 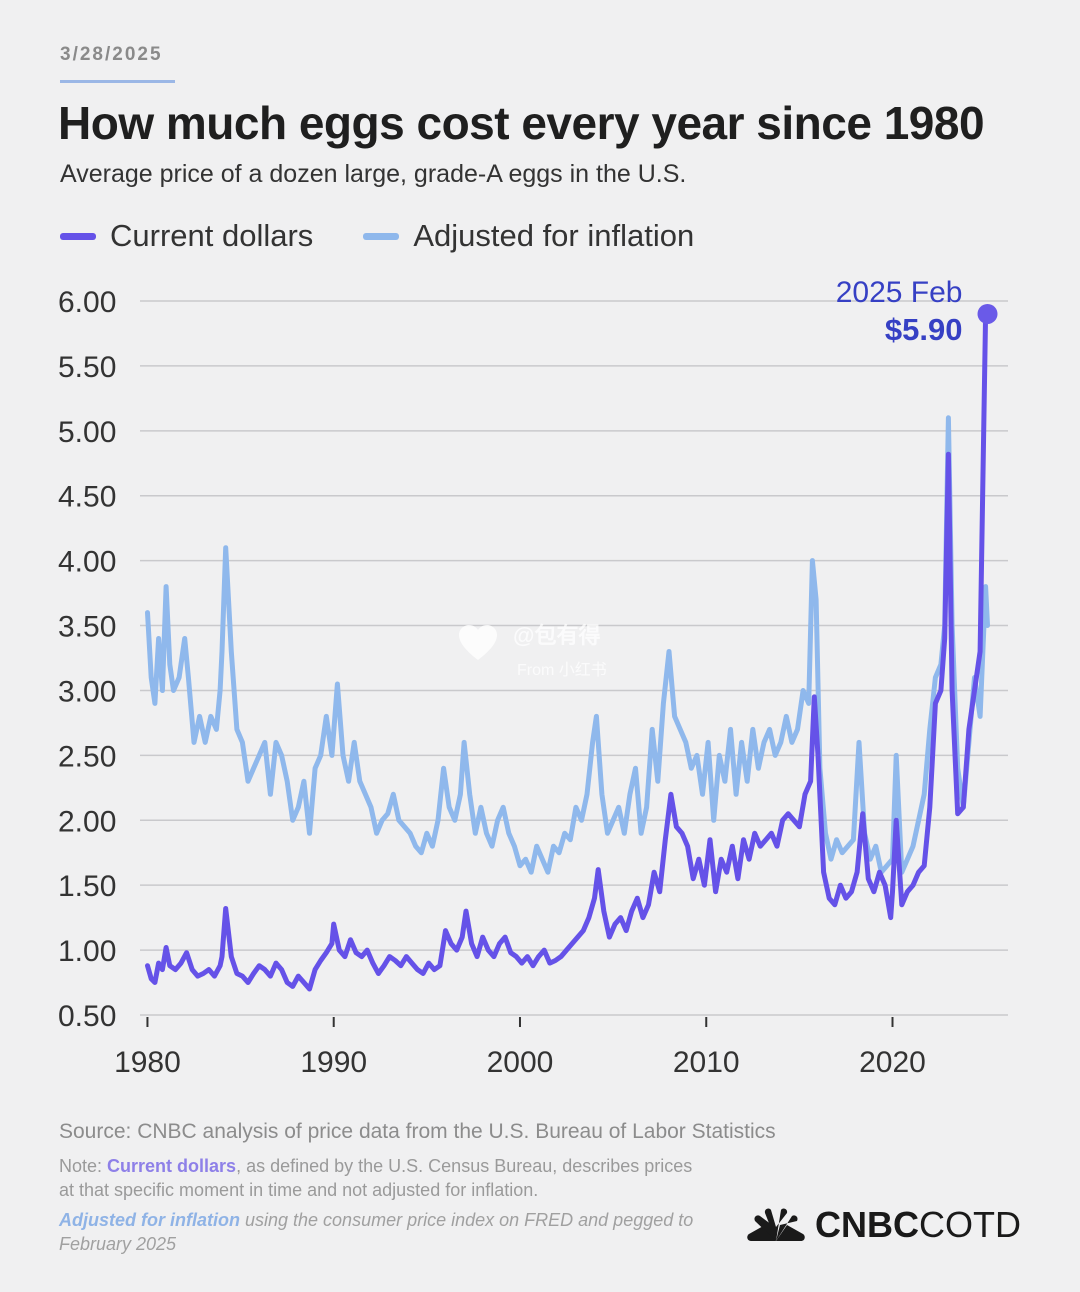 I want to click on cnbc-logo: CNBCCOTD, so click(x=883, y=1225).